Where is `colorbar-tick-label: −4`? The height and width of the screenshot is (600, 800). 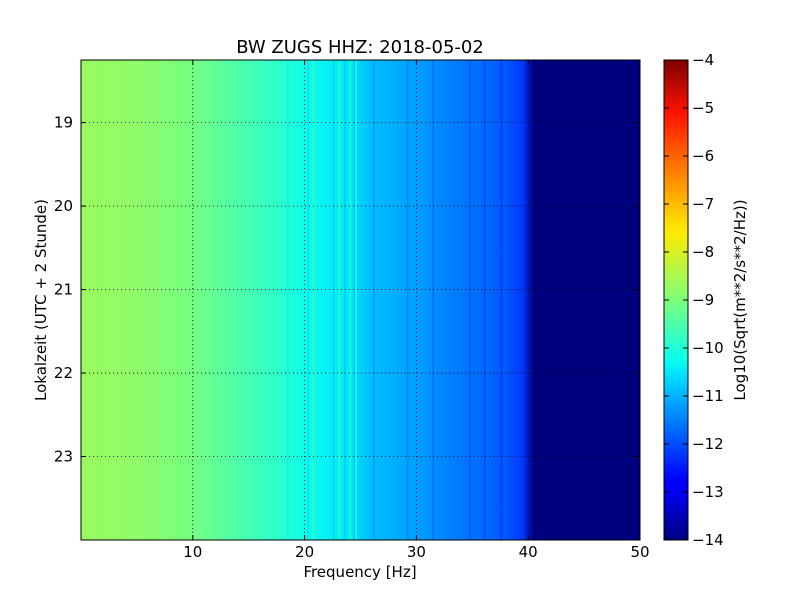 colorbar-tick-label: −4 is located at coordinates (703, 60).